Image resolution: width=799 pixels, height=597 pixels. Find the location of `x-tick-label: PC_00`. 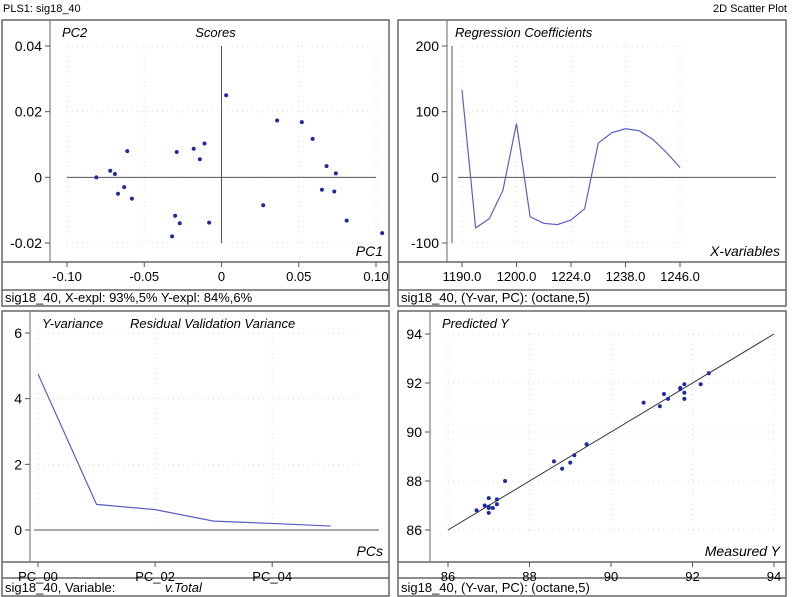

x-tick-label: PC_00 is located at coordinates (38, 576).